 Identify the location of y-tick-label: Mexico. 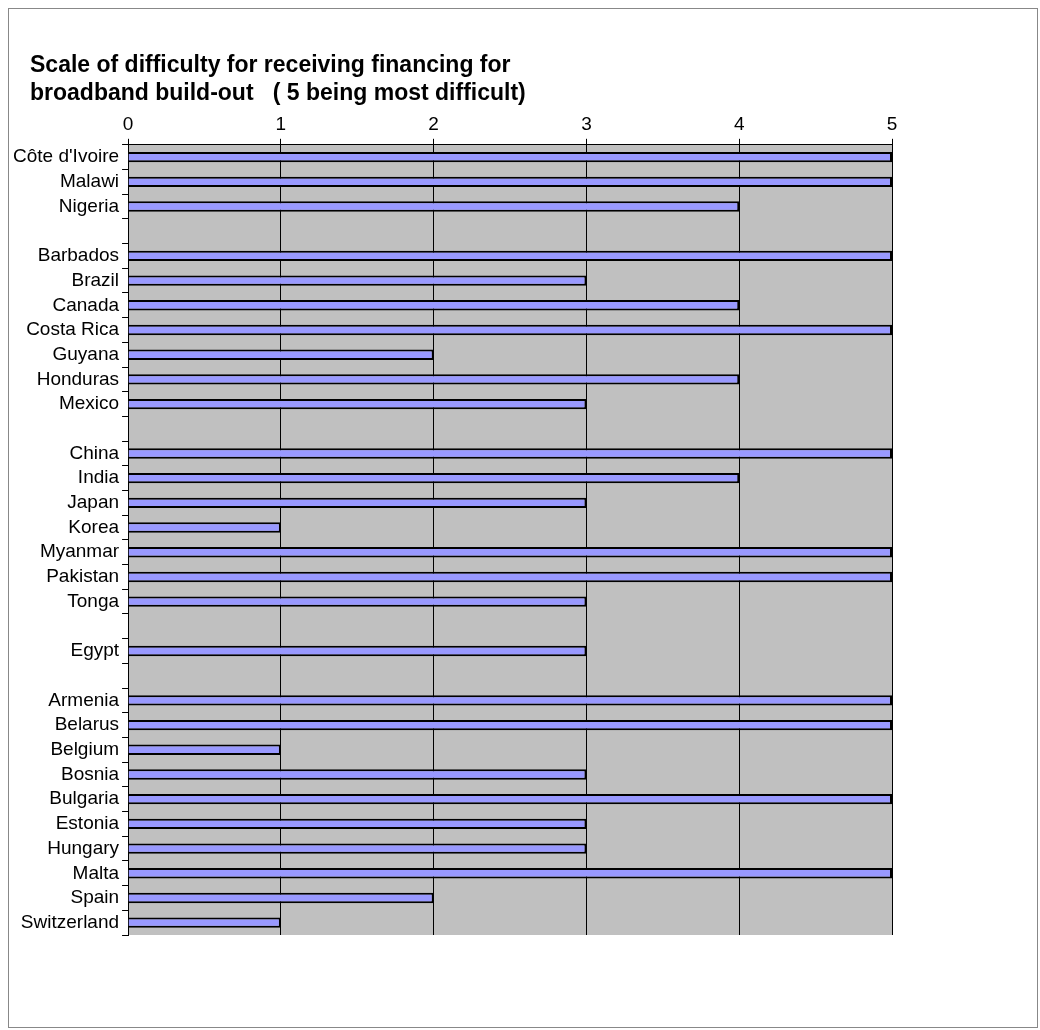
(89, 403).